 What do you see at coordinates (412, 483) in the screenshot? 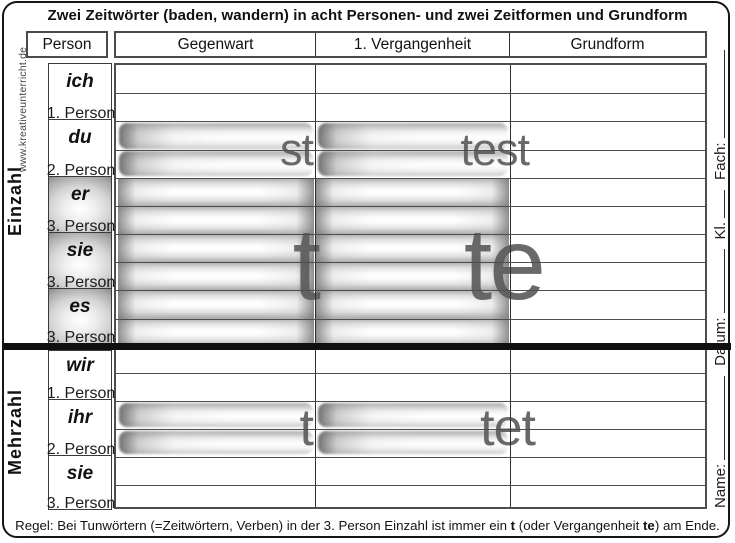
I see `cell-sie-plural-vergangenheit` at bounding box center [412, 483].